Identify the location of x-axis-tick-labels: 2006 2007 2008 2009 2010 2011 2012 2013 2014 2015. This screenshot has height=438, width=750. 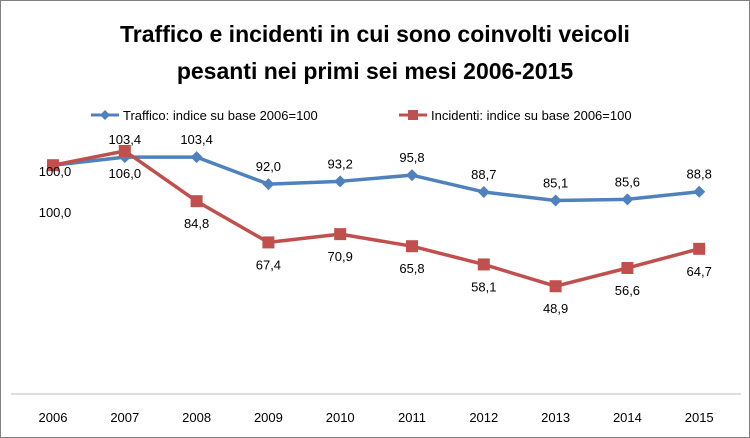
(376, 417).